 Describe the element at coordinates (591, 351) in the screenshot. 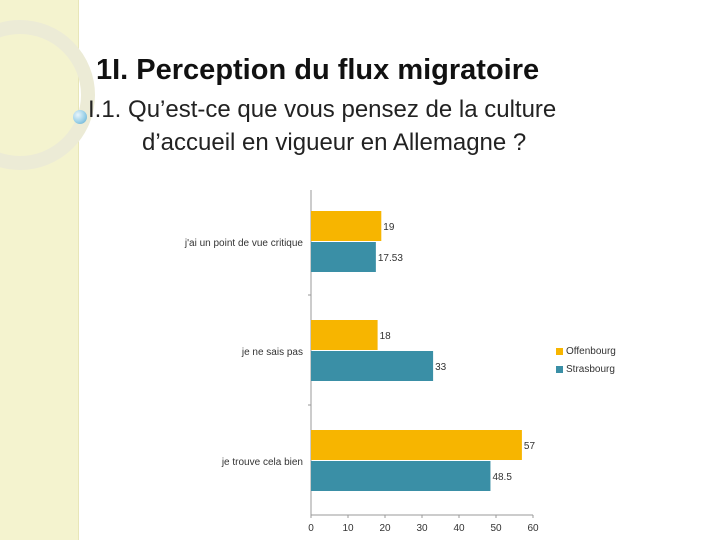

I see `legend-label-offenbourg: Offenbourg` at that location.